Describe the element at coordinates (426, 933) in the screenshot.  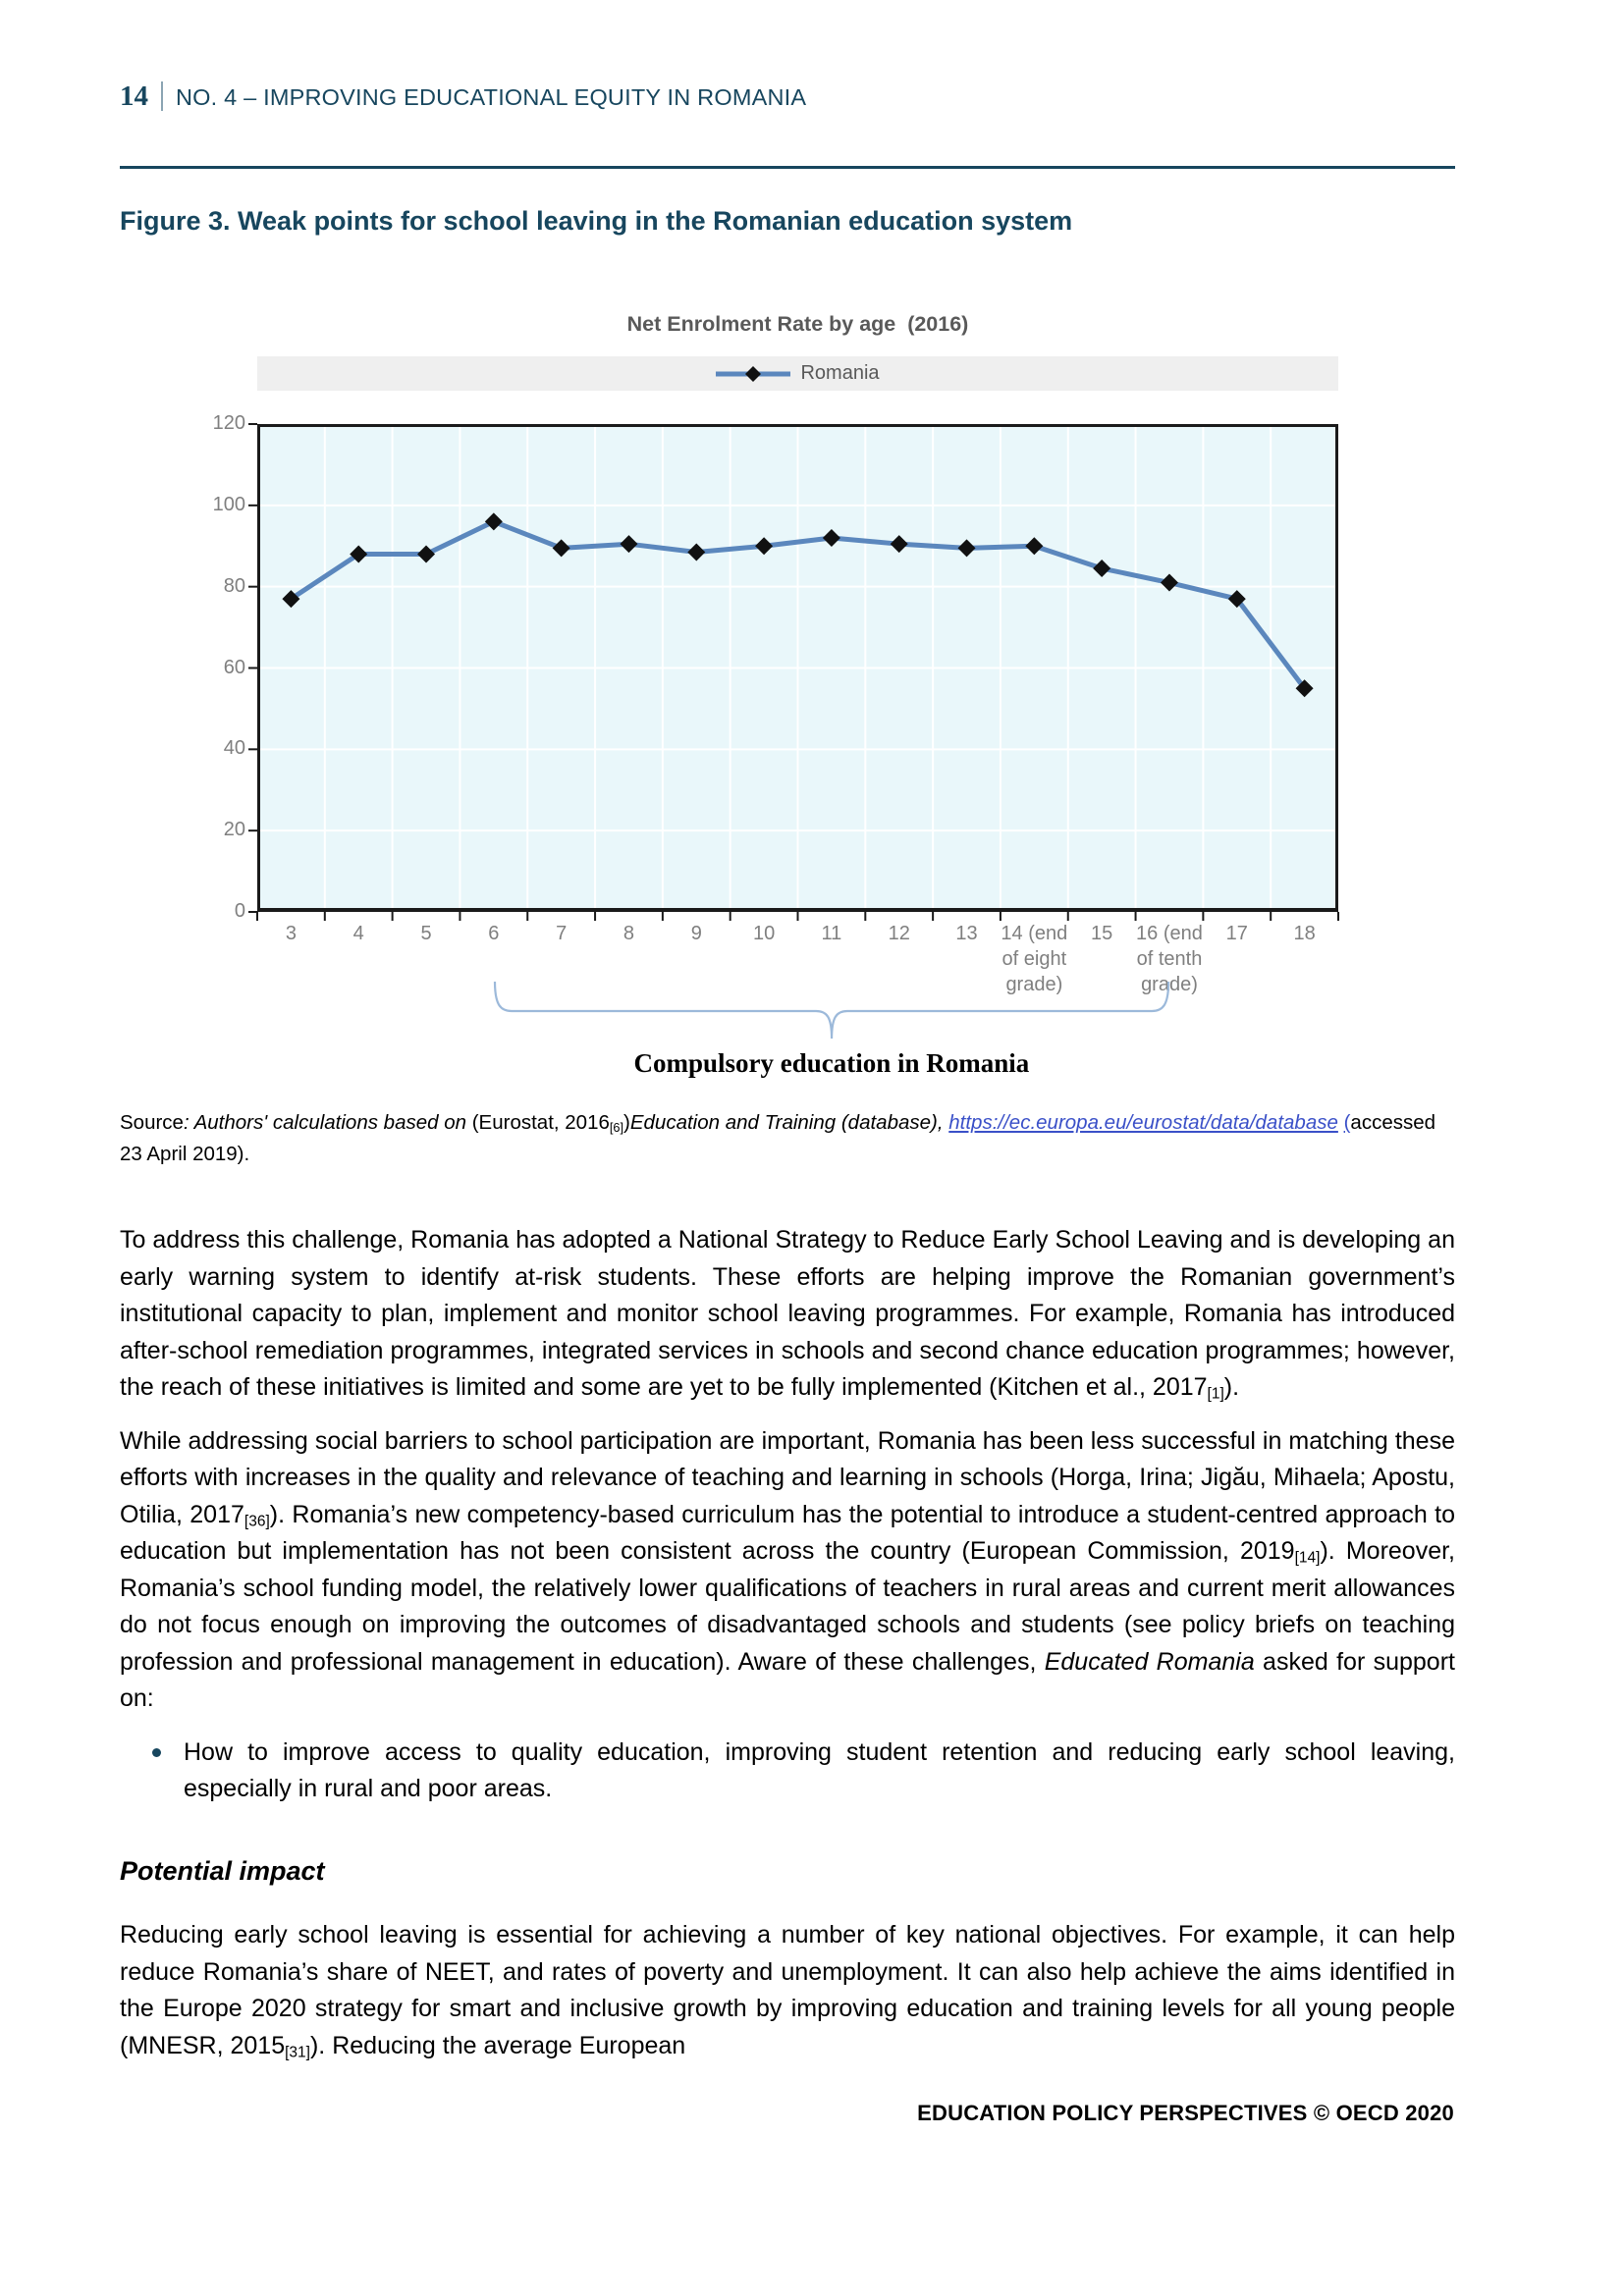
I see `x-axis-label: 5` at that location.